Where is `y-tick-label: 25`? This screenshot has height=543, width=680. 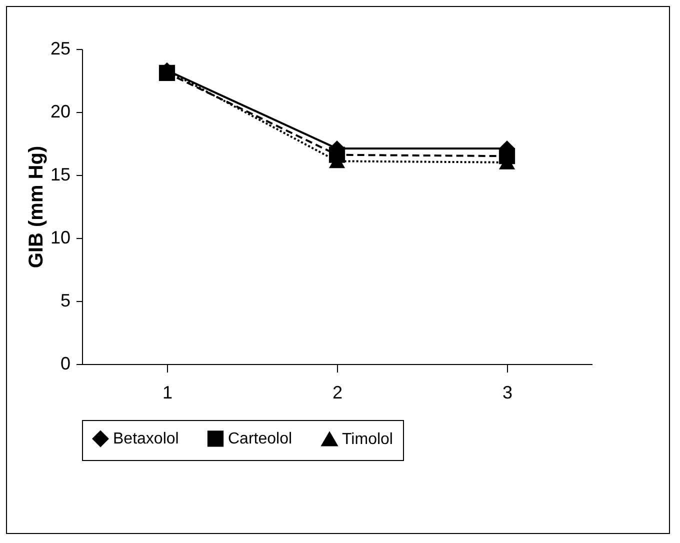 y-tick-label: 25 is located at coordinates (60, 48).